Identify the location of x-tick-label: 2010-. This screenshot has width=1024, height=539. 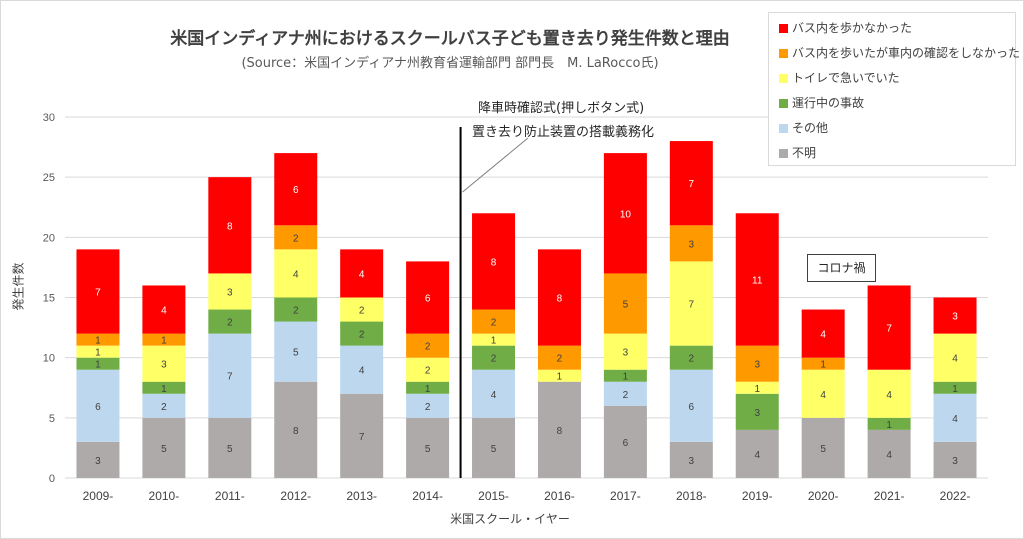
(164, 496).